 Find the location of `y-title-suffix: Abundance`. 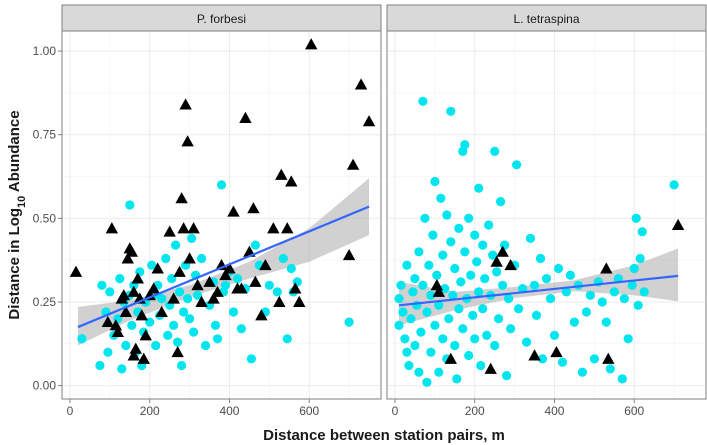

y-title-suffix: Abundance is located at coordinates (14, 152).